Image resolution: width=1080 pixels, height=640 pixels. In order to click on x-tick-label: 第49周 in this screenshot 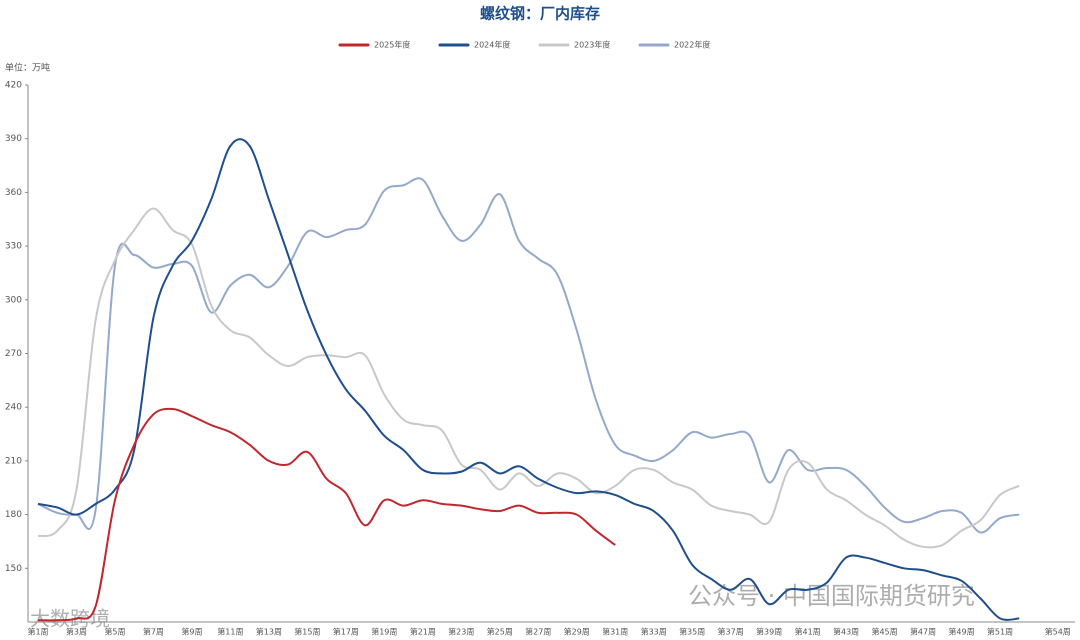, I will do `click(961, 632)`.